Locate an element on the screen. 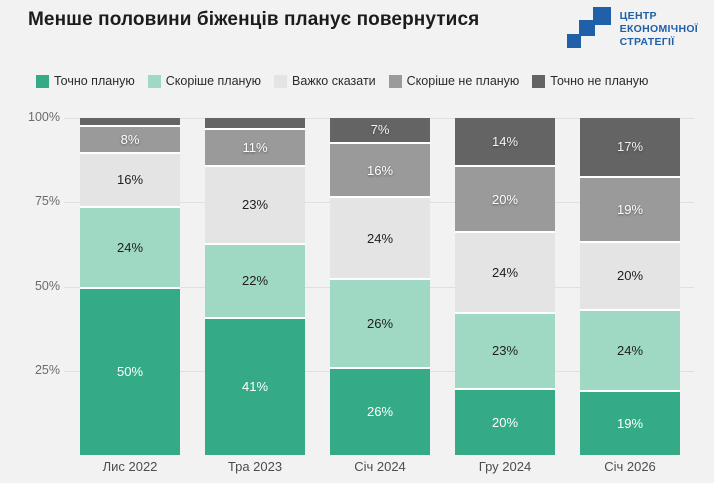  segment-value-label: 17% is located at coordinates (630, 147).